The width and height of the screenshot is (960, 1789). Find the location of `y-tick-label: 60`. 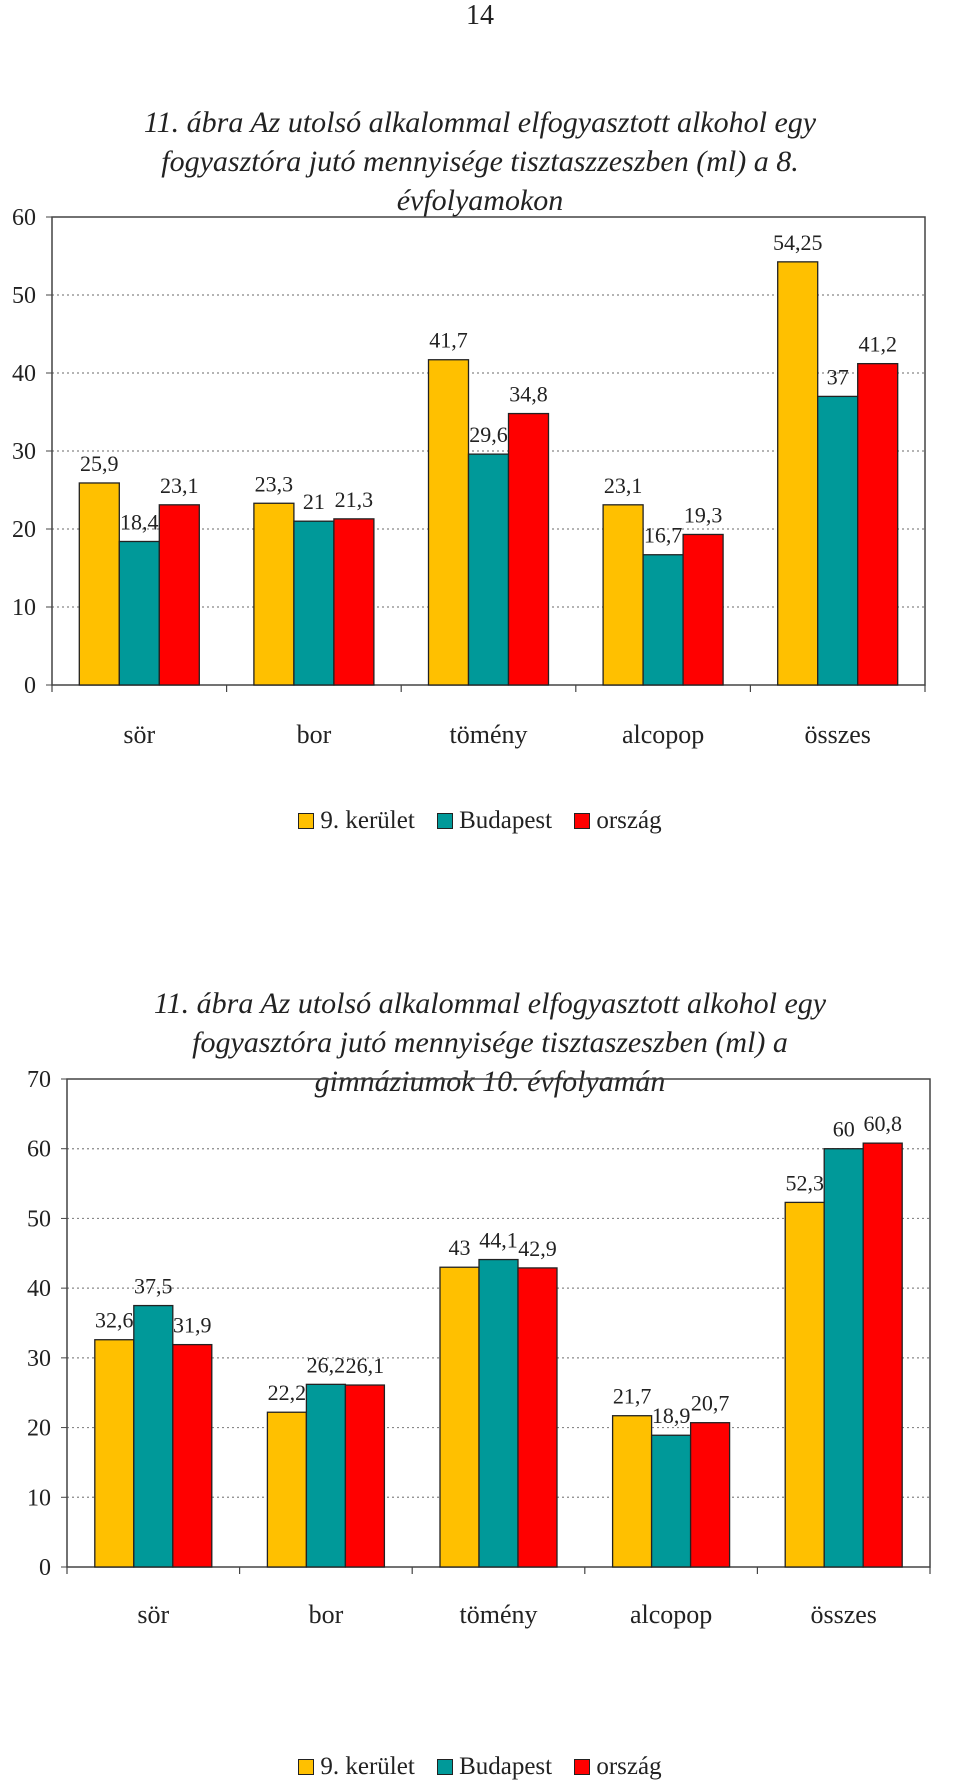

y-tick-label: 60 is located at coordinates (24, 218).